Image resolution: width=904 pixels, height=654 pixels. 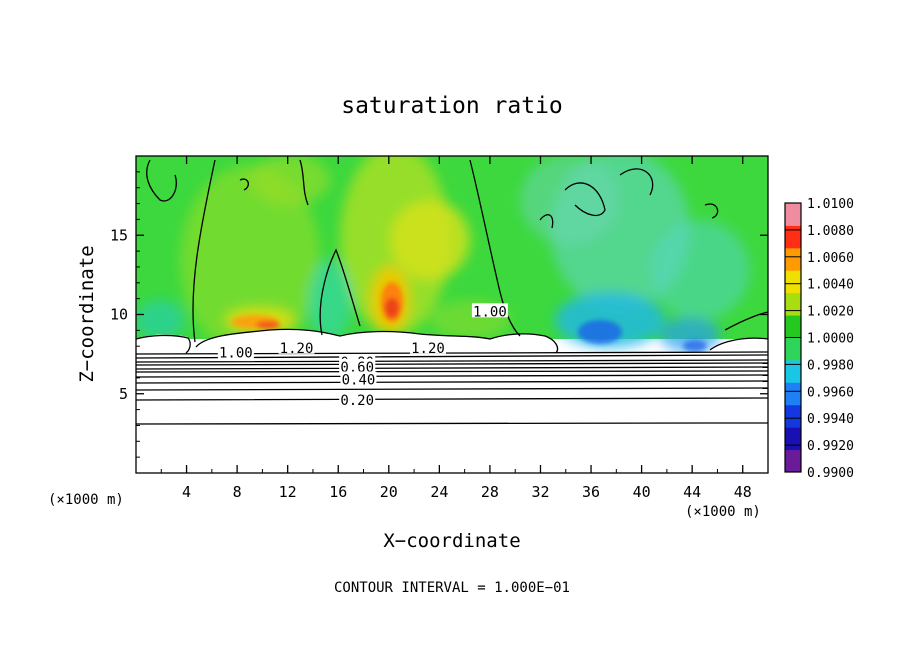 What do you see at coordinates (237, 492) in the screenshot?
I see `x-tick-label: 8` at bounding box center [237, 492].